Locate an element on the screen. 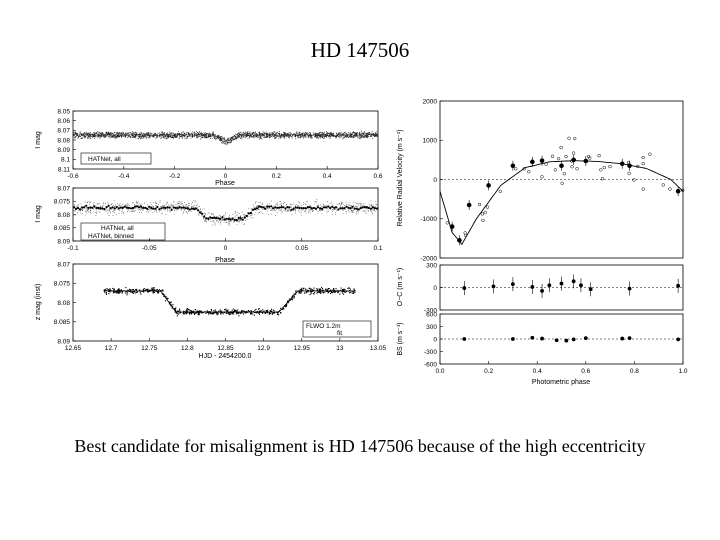 This screenshot has width=720, height=540. panel-3-x-tick-label: 12.9 is located at coordinates (263, 348).